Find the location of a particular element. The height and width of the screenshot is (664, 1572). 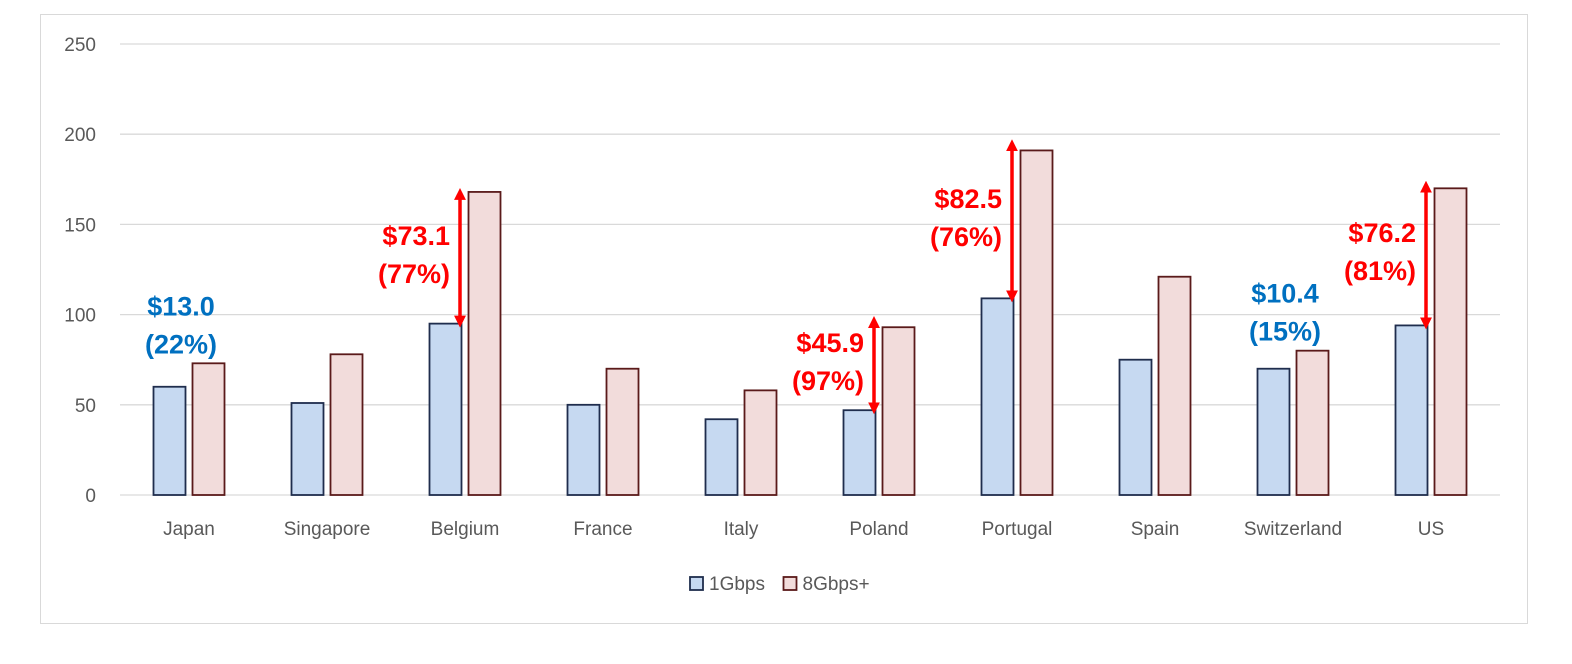

bar-1gbps-singapore is located at coordinates (307, 449).